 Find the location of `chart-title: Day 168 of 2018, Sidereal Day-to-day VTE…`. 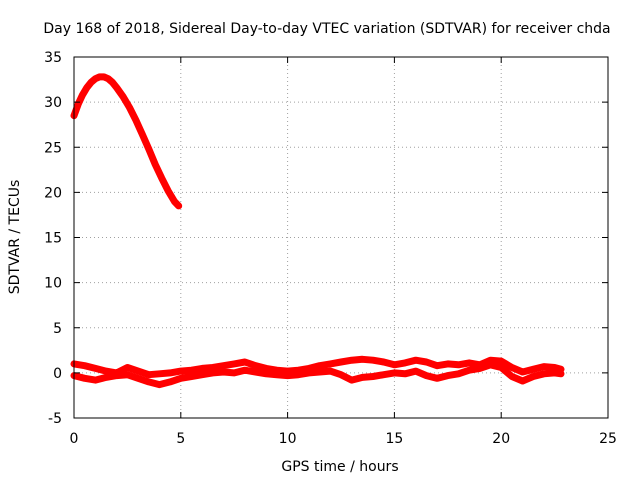

chart-title: Day 168 of 2018, Sidereal Day-to-day VTE… is located at coordinates (326, 29).